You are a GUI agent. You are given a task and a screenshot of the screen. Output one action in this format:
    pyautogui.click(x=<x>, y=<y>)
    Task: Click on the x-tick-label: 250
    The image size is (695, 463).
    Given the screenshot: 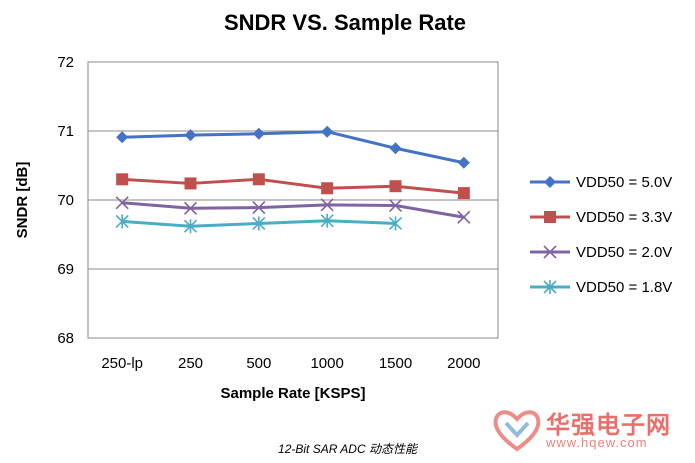 What is the action you would take?
    pyautogui.click(x=190, y=363)
    